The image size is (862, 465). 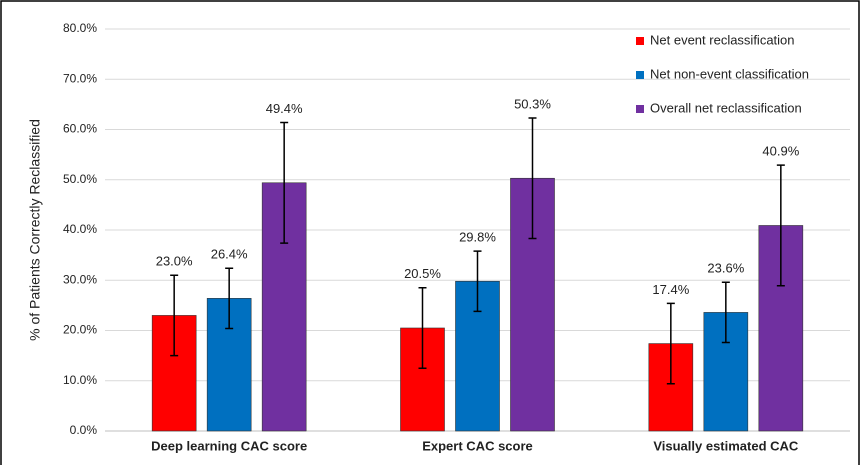 I want to click on value-label: 49.4%, so click(x=284, y=108).